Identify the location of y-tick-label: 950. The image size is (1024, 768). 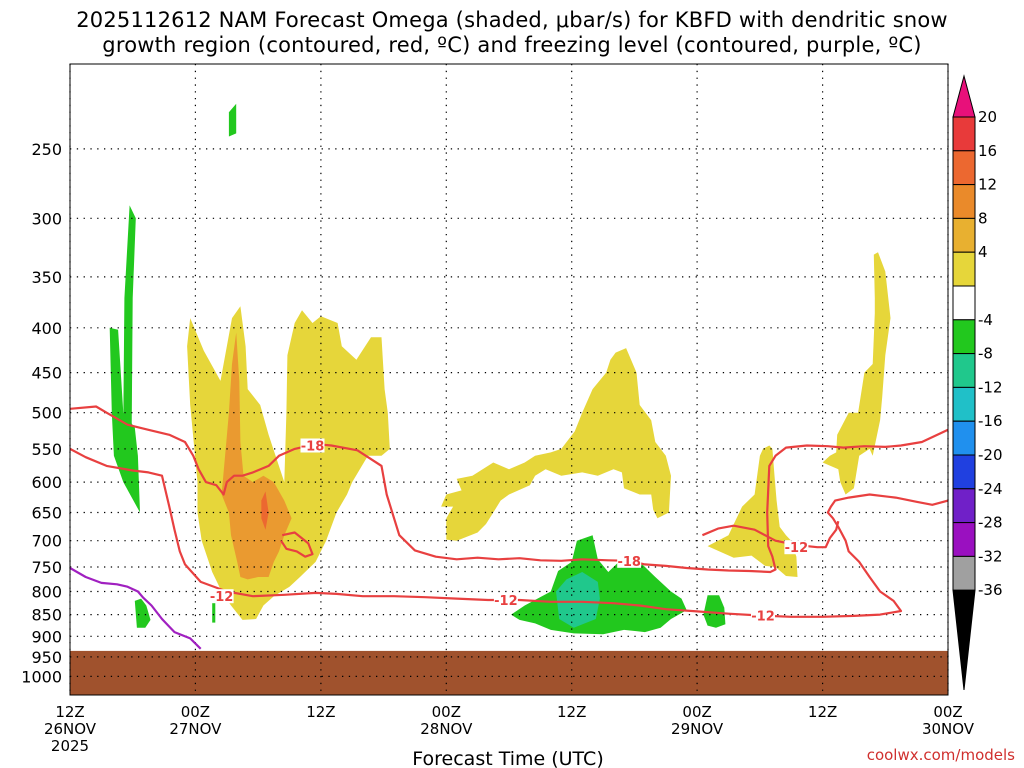
(46, 657).